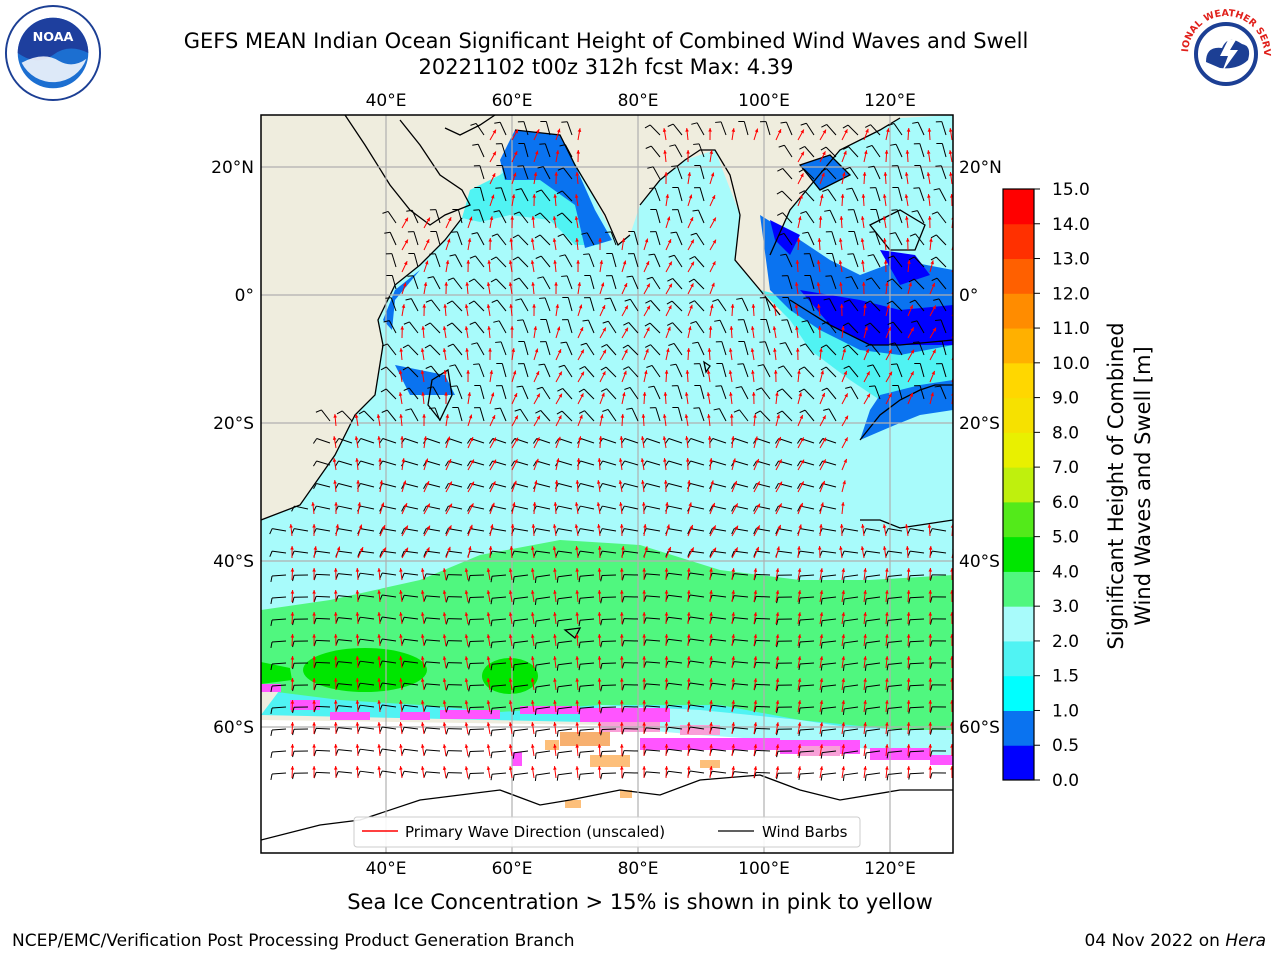  I want to click on colorbar-segment, so click(1018, 554).